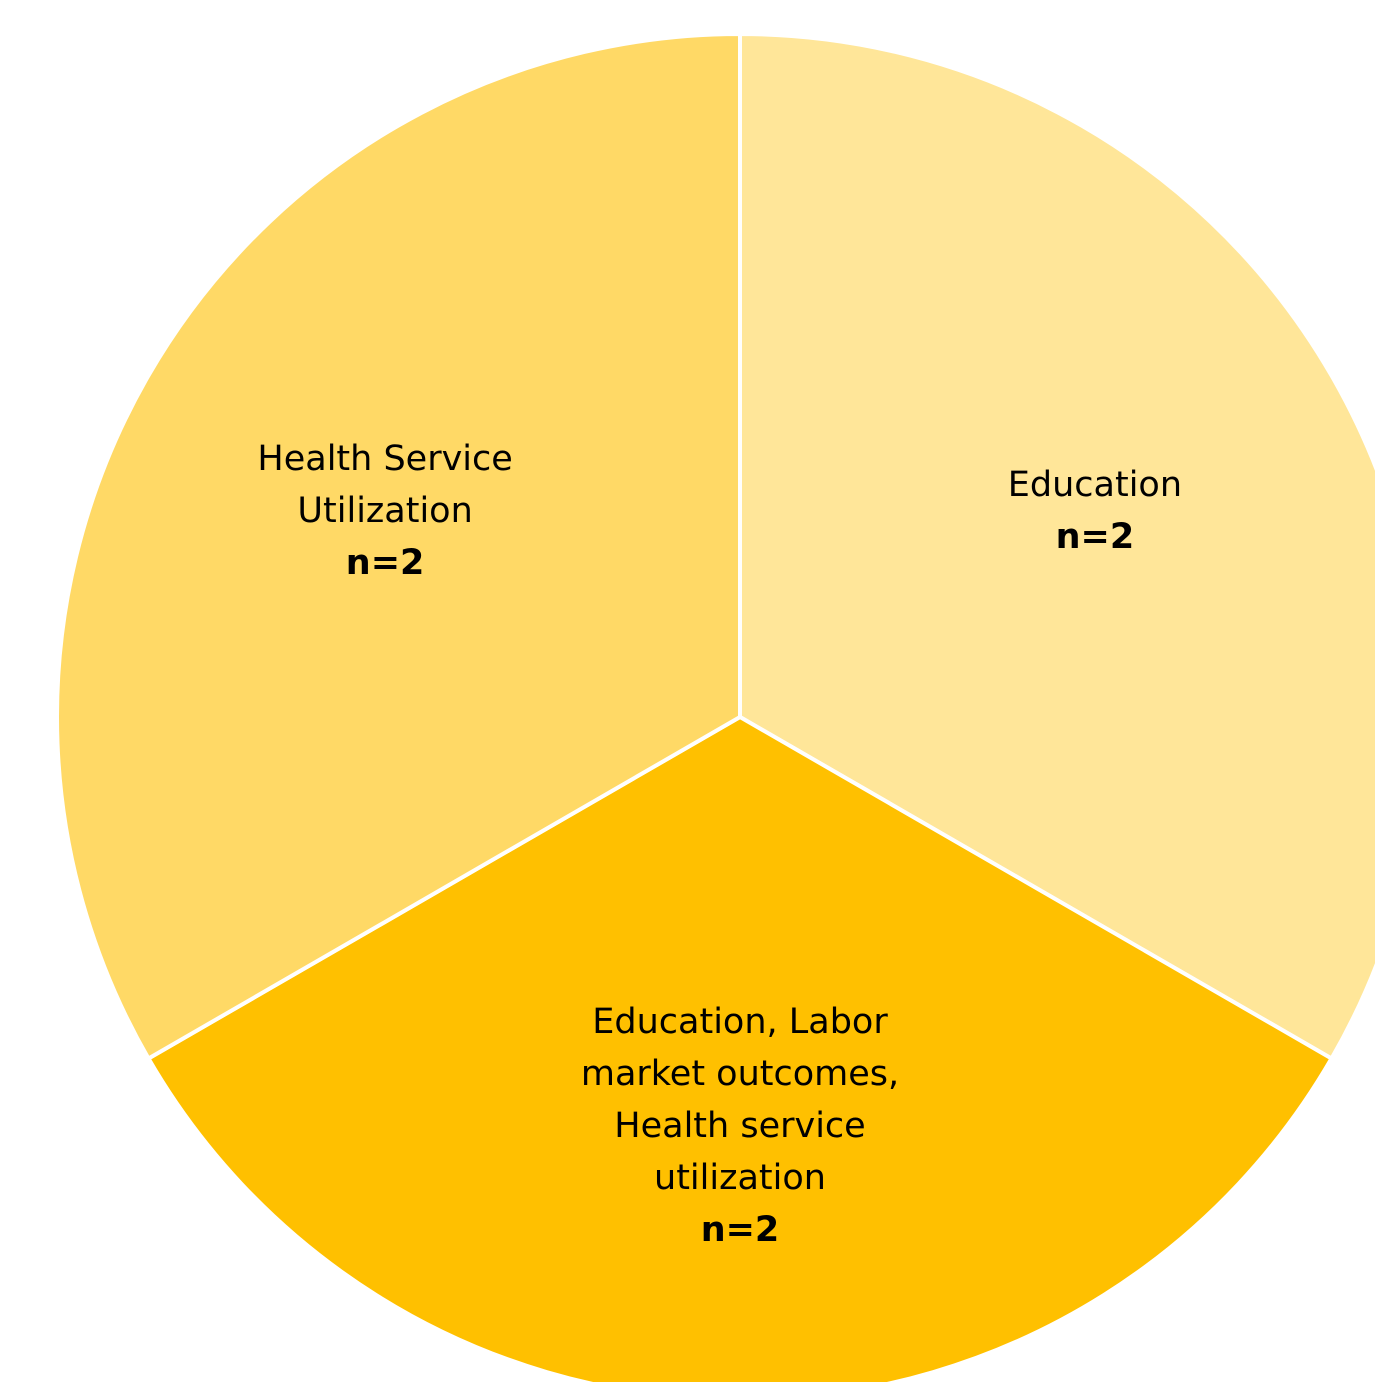  I want to click on slice-label-line: utilization, so click(740, 1178).